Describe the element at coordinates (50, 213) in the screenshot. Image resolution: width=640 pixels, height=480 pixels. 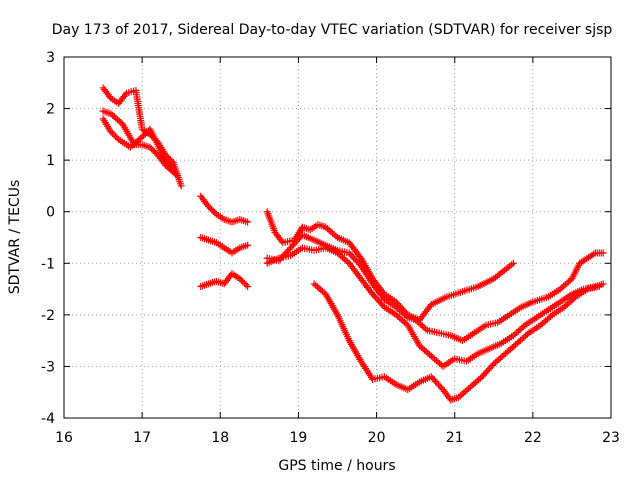
I see `y-tick-label: 0` at that location.